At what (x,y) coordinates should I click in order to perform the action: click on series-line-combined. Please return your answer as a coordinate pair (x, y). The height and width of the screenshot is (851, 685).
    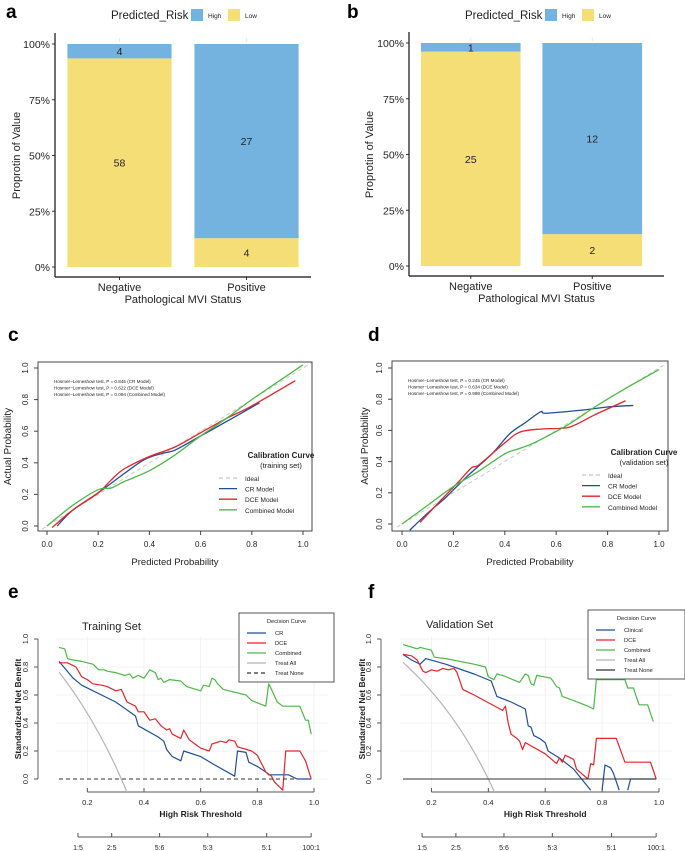
    Looking at the image, I should click on (528, 683).